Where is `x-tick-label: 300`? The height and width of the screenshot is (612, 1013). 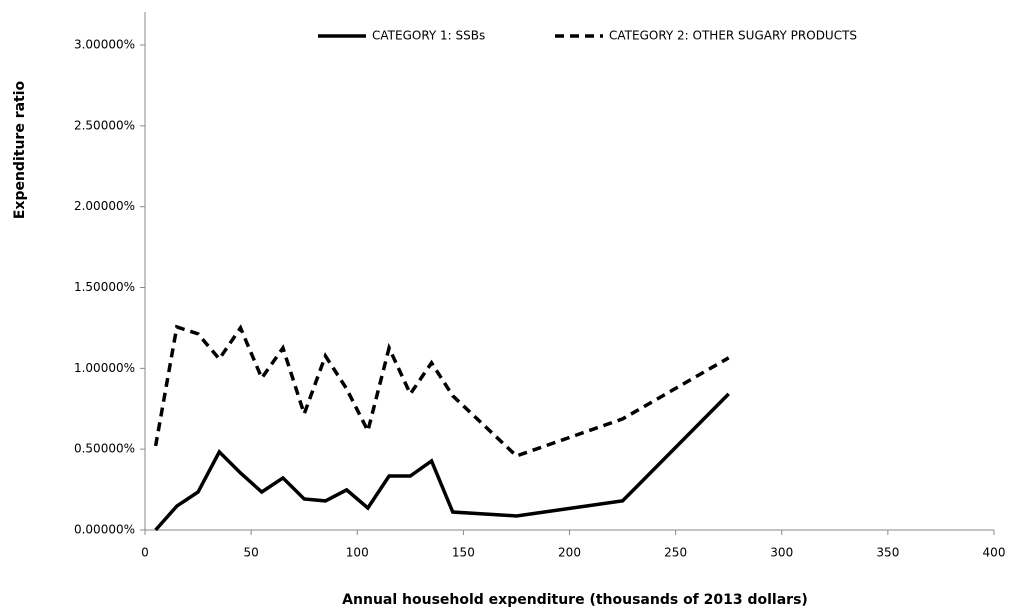 x-tick-label: 300 is located at coordinates (781, 553).